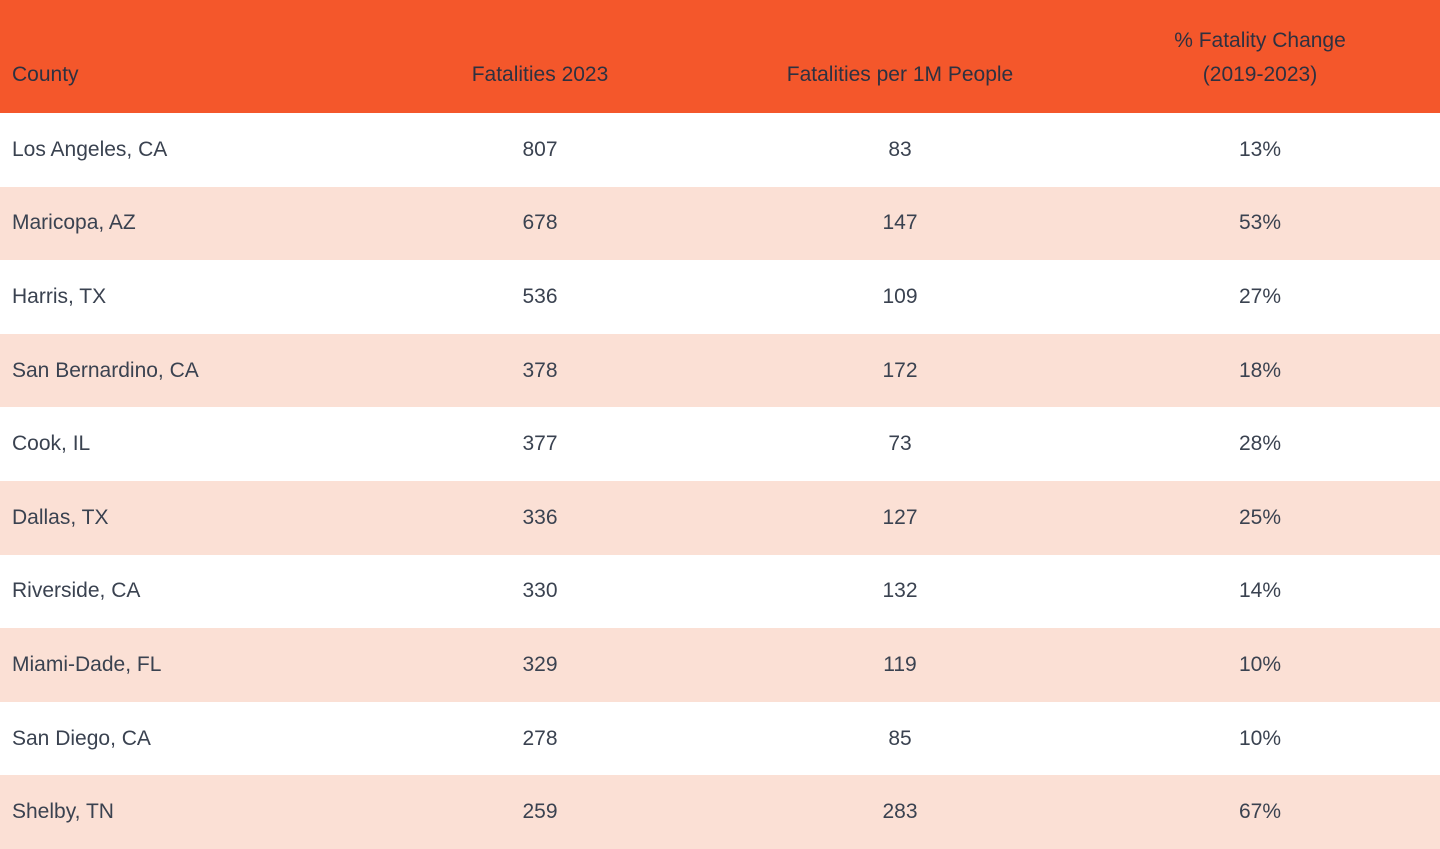 The image size is (1440, 849). What do you see at coordinates (540, 149) in the screenshot?
I see `fatalities-2023-cell: 807` at bounding box center [540, 149].